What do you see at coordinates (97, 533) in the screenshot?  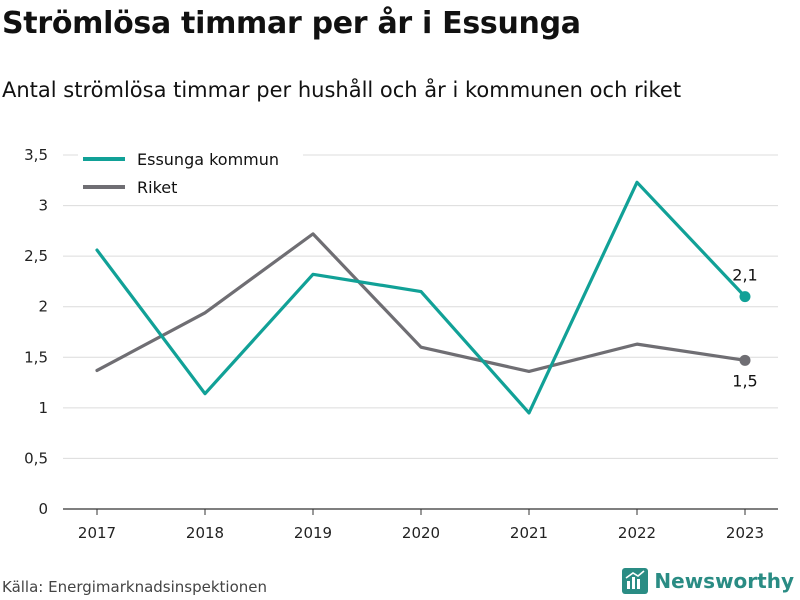 I see `x-tick-label: 2017` at bounding box center [97, 533].